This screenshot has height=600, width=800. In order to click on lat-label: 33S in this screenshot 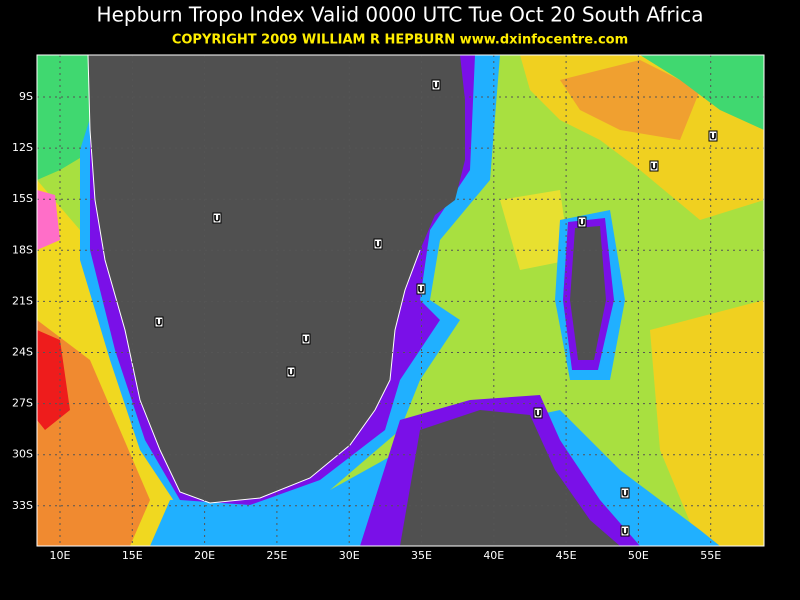, I will do `click(22, 505)`.